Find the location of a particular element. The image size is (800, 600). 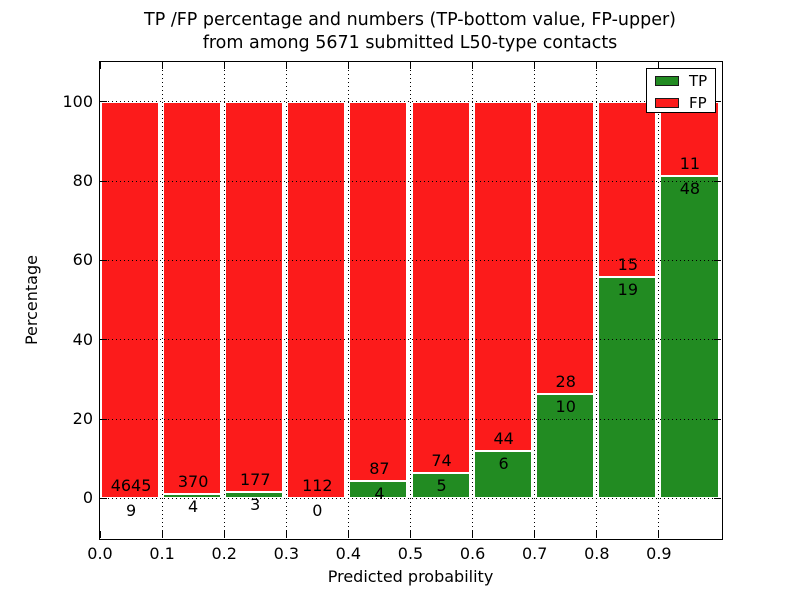

tp-count-label: 0 is located at coordinates (317, 511).